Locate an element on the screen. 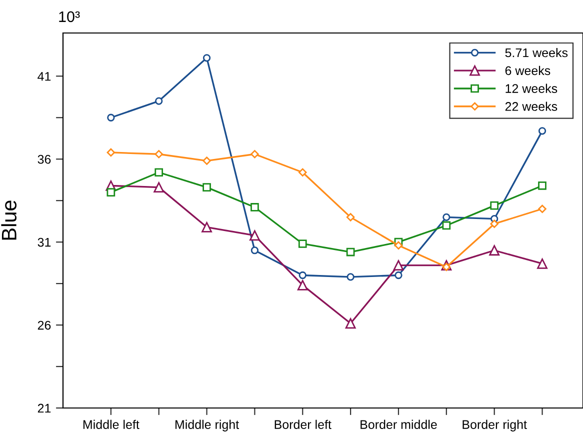  text: 10³ is located at coordinates (69, 16).